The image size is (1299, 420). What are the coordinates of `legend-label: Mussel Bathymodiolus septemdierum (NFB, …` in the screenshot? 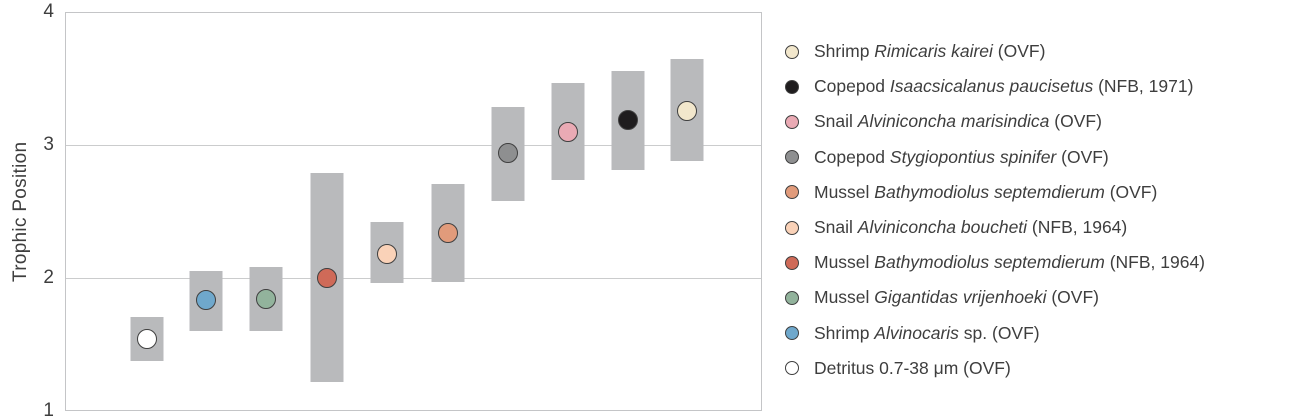 It's located at (1010, 262).